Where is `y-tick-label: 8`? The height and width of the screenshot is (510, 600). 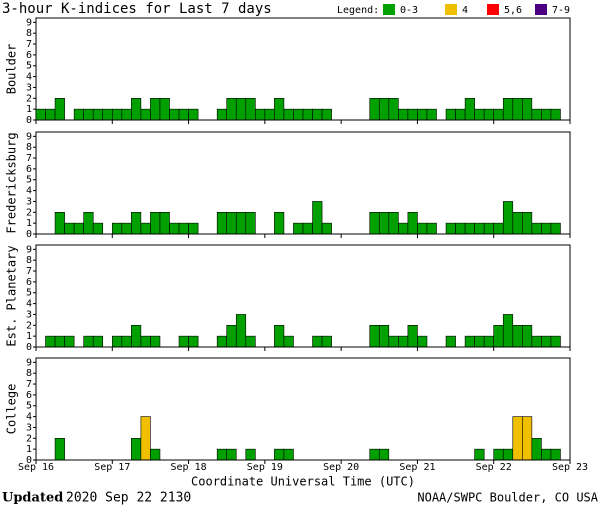 y-tick-label: 8 is located at coordinates (29, 260).